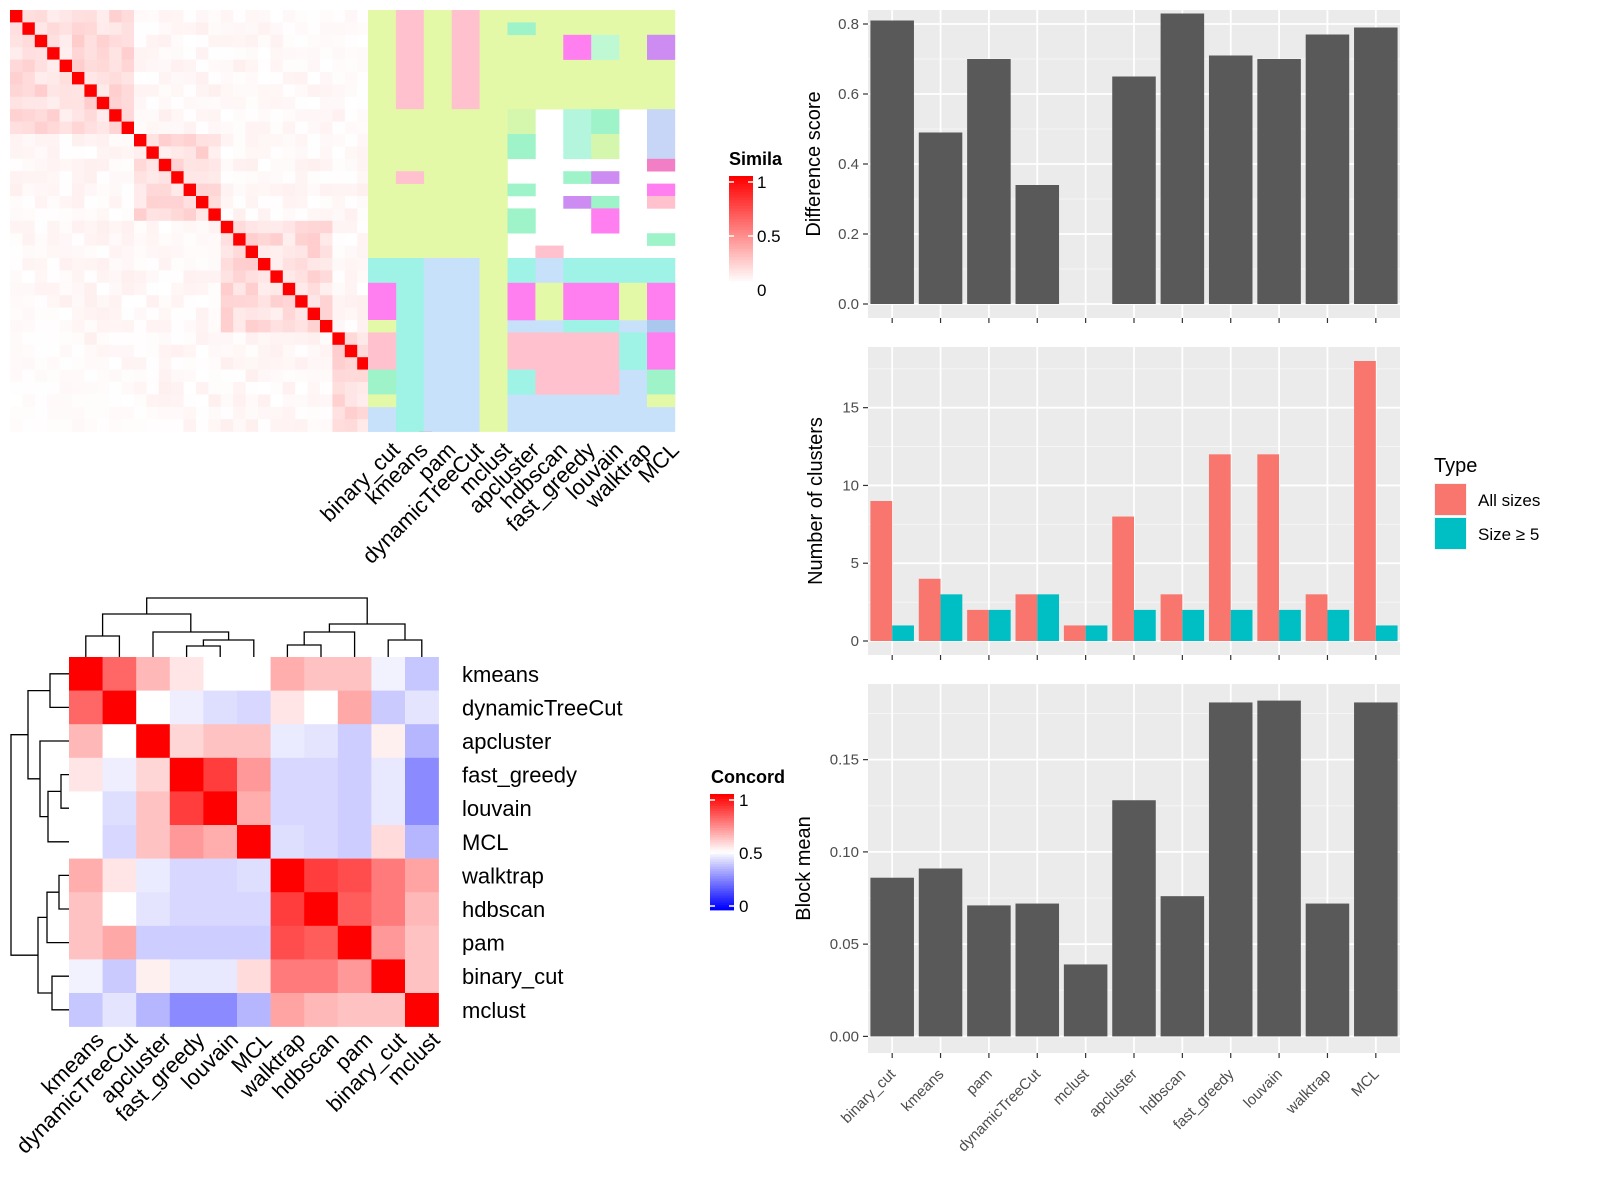 This screenshot has width=1600, height=1200. Describe the element at coordinates (59, 691) in the screenshot. I see `dendrogram-branch` at that location.